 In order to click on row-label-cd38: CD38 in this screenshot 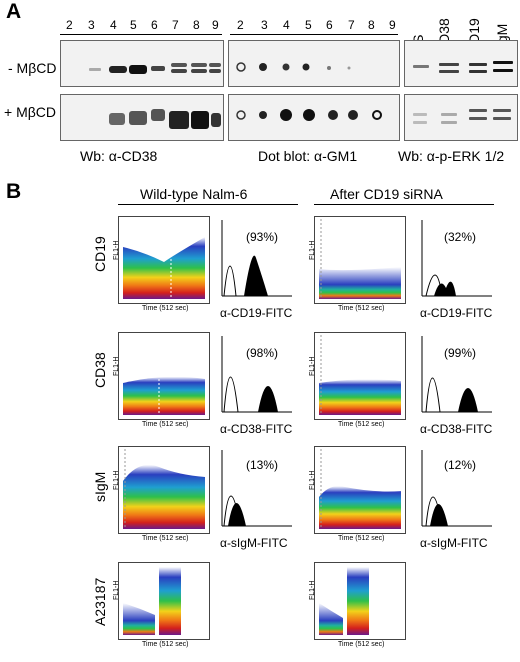, I will do `click(100, 370)`.